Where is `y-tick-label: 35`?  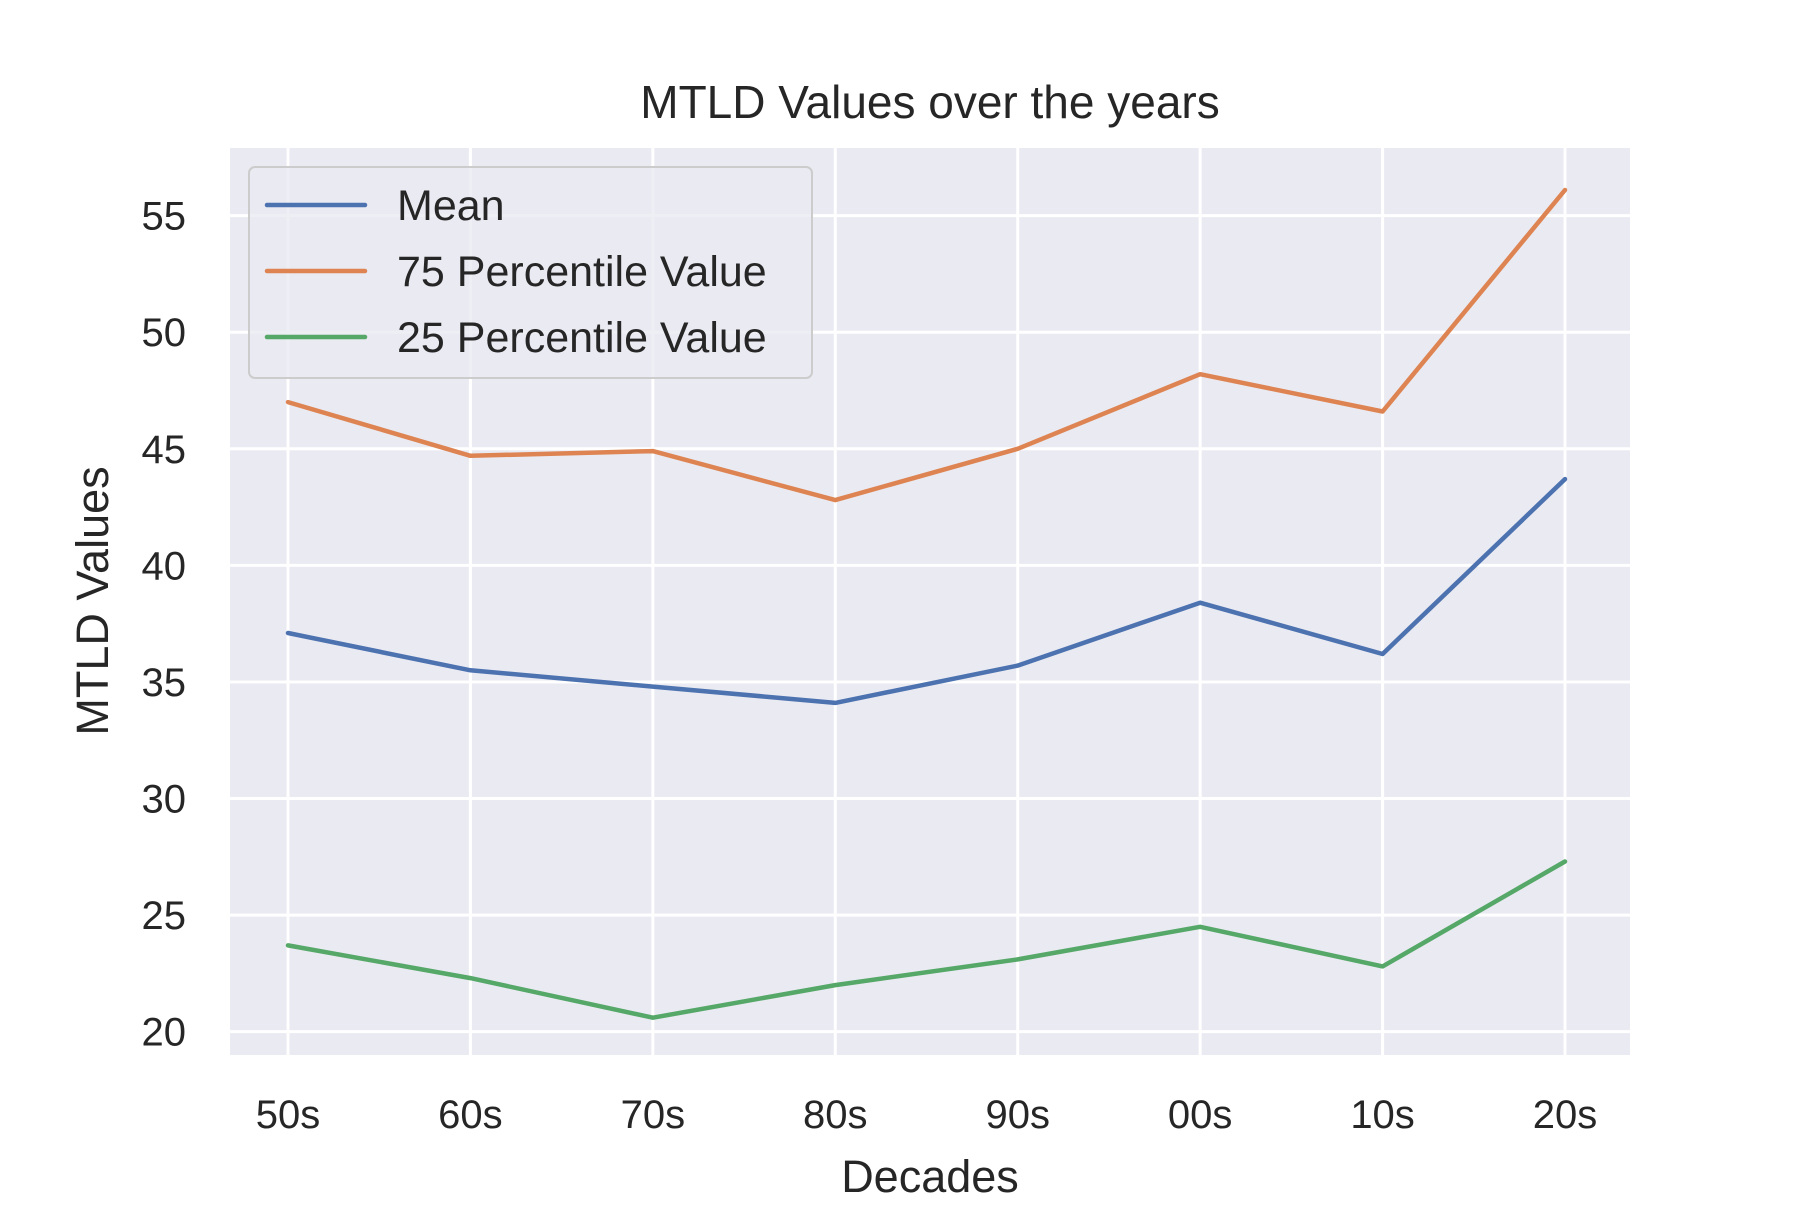
y-tick-label: 35 is located at coordinates (164, 683).